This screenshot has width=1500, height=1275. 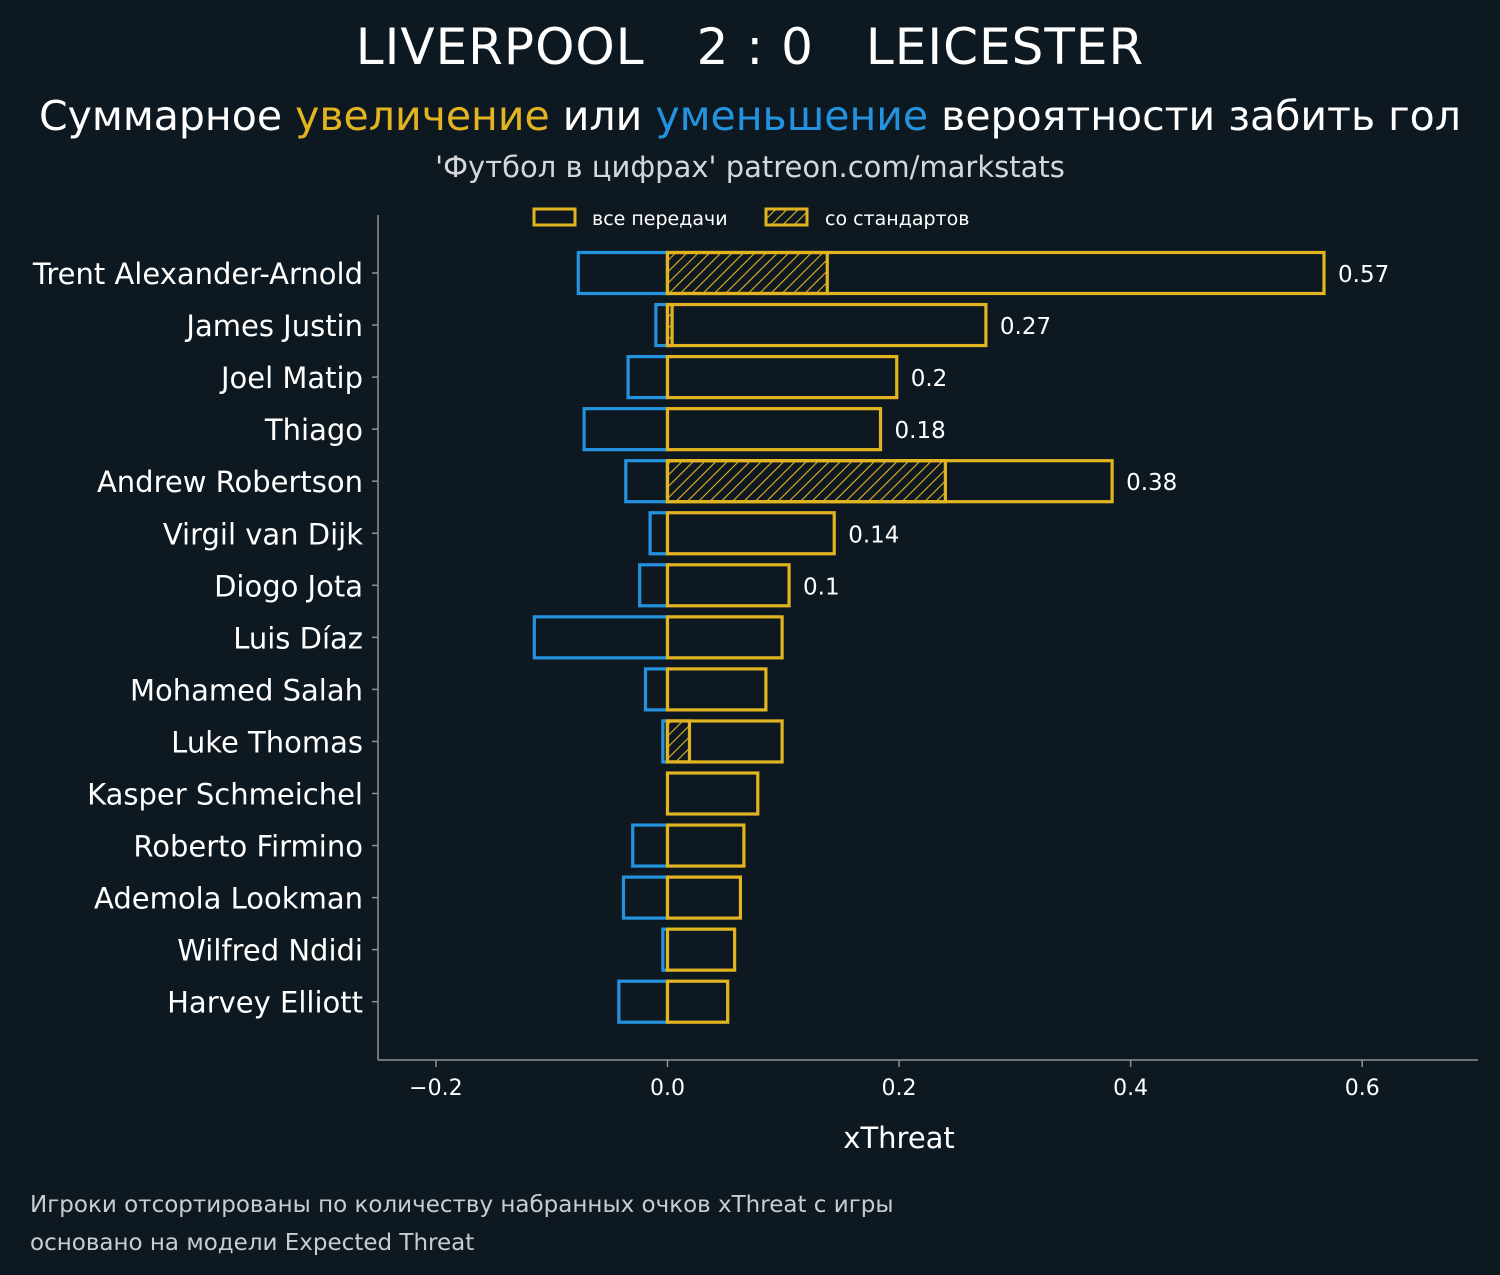 I want to click on x-tick-label: 0.6, so click(x=1362, y=1088).